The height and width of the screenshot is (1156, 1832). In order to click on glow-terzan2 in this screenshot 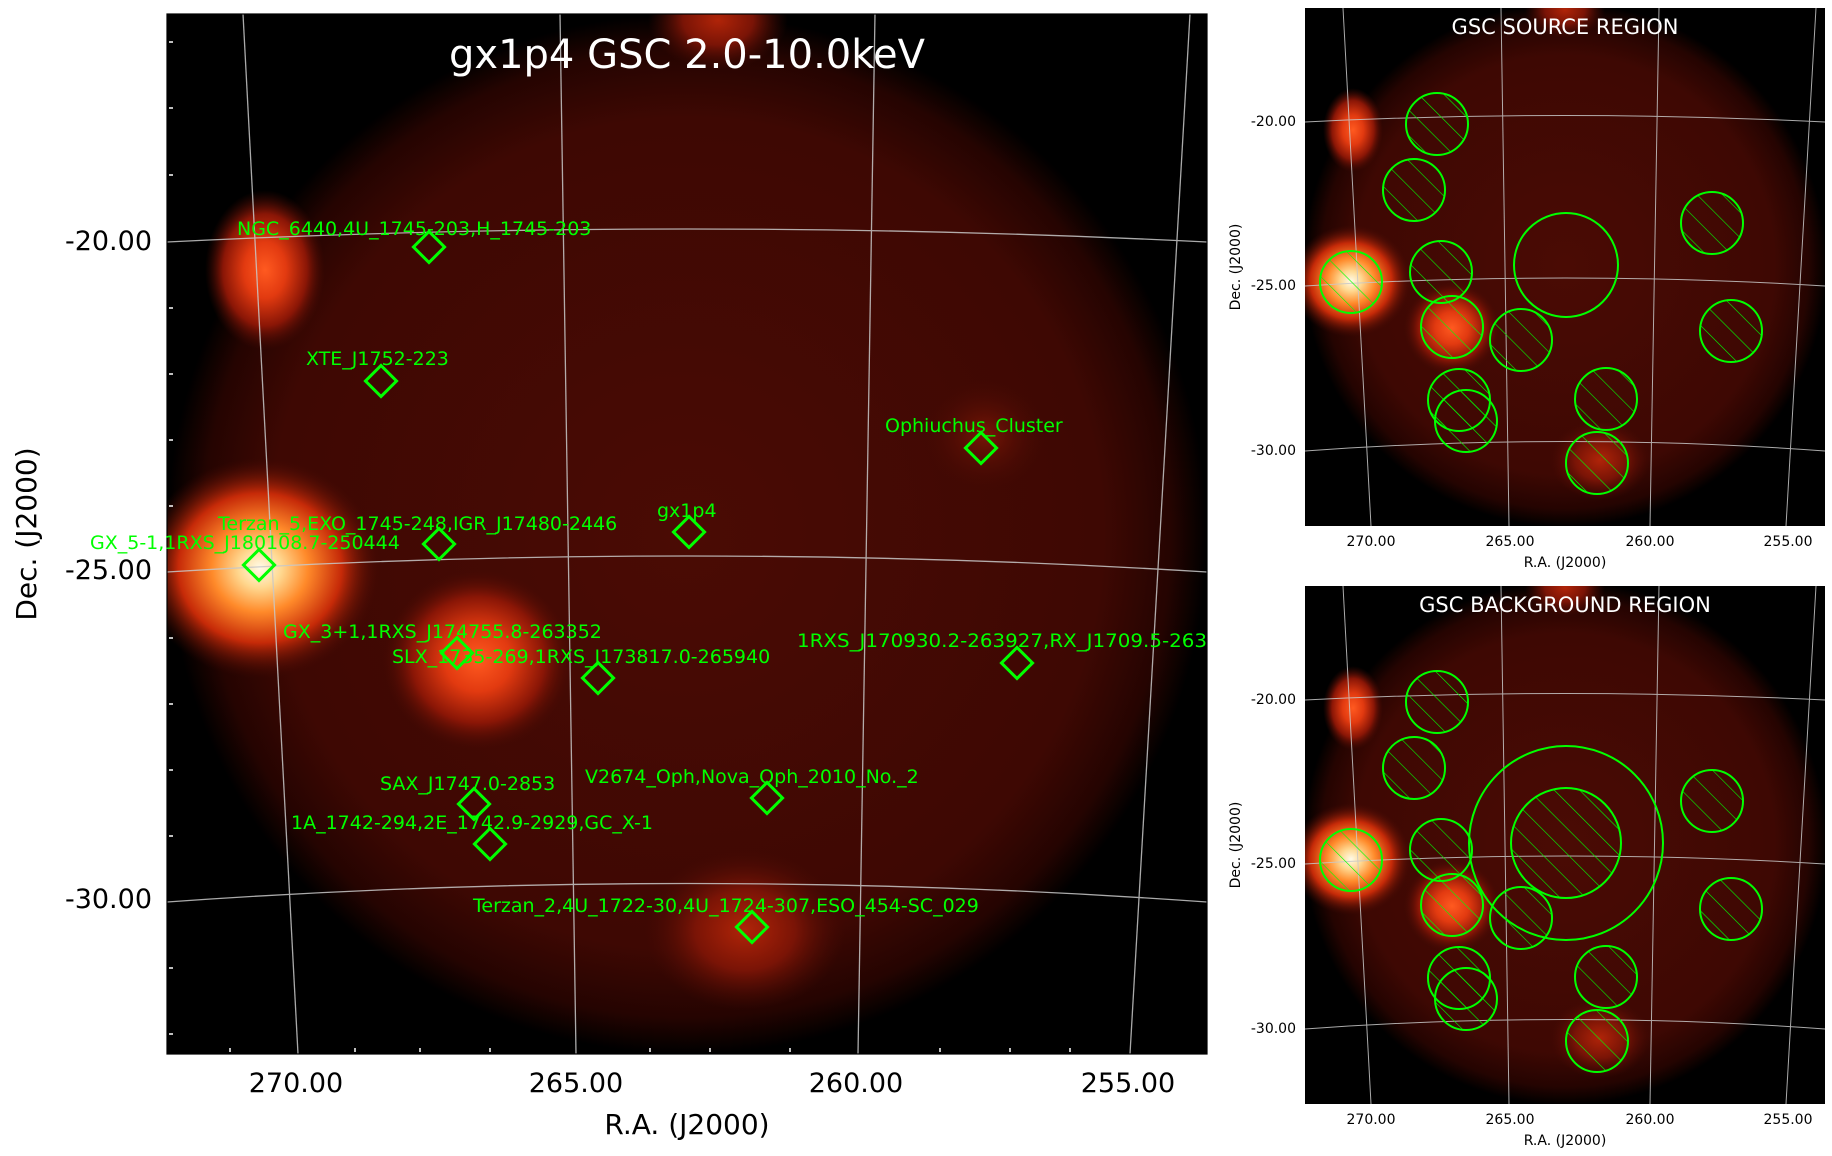, I will do `click(745, 930)`.